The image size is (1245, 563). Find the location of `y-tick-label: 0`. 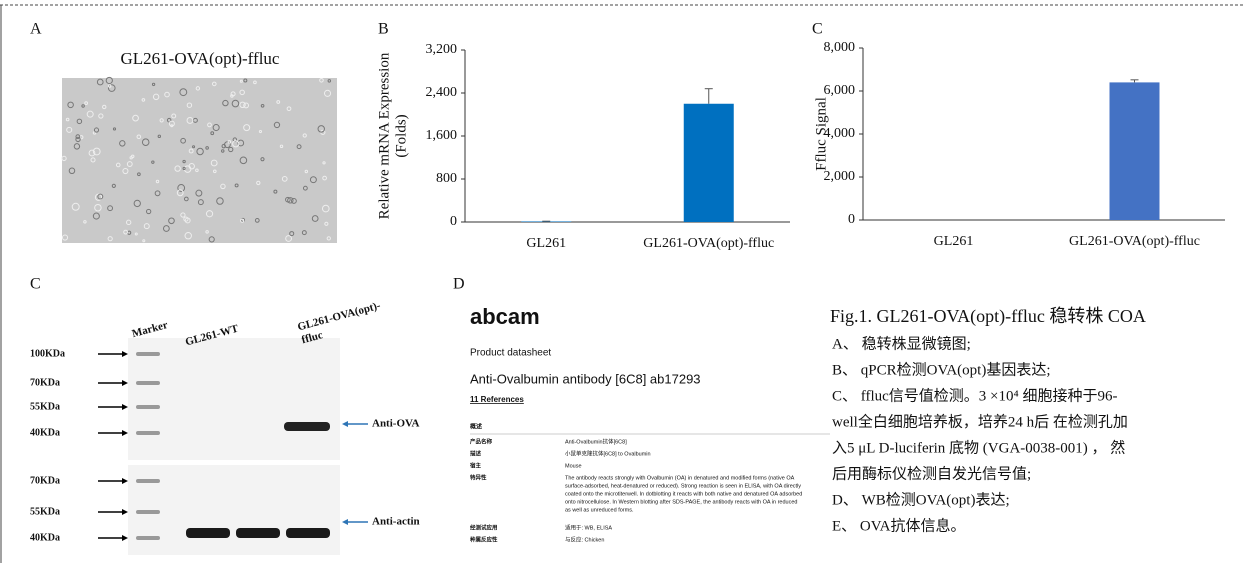

y-tick-label: 0 is located at coordinates (453, 221).